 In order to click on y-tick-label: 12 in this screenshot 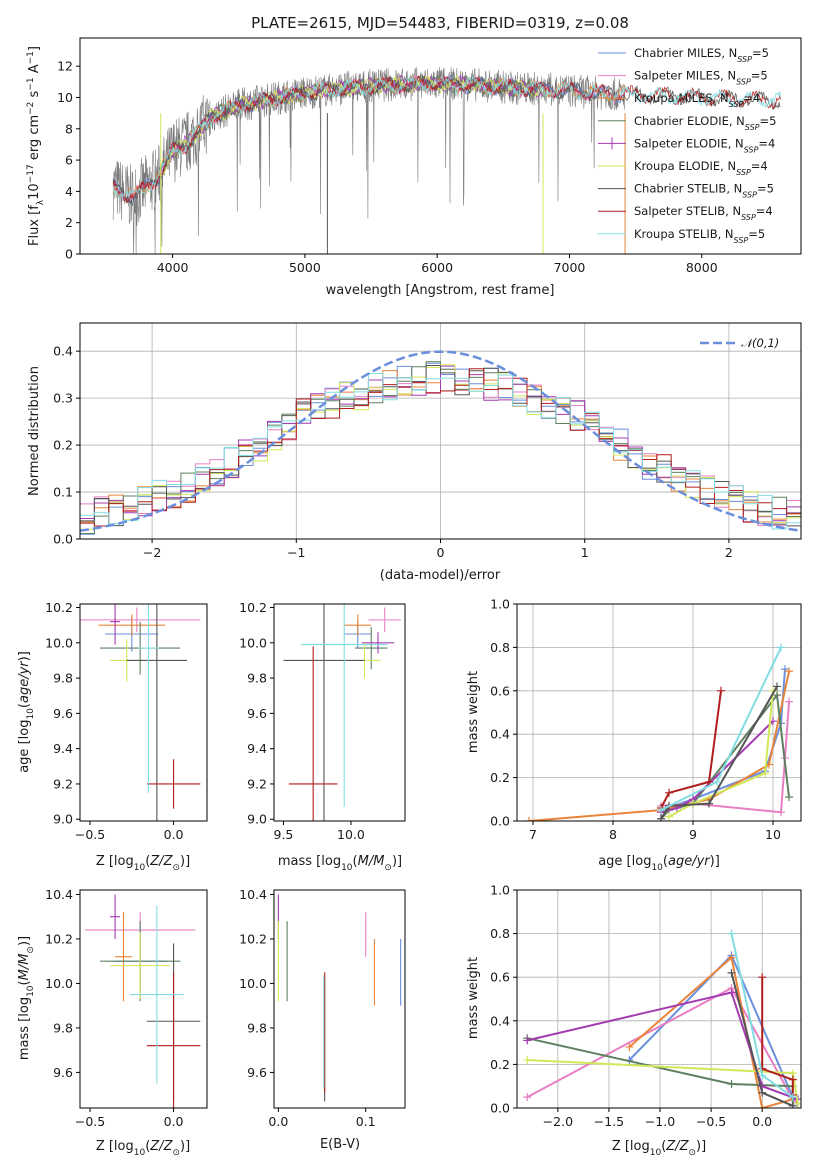, I will do `click(65, 66)`.